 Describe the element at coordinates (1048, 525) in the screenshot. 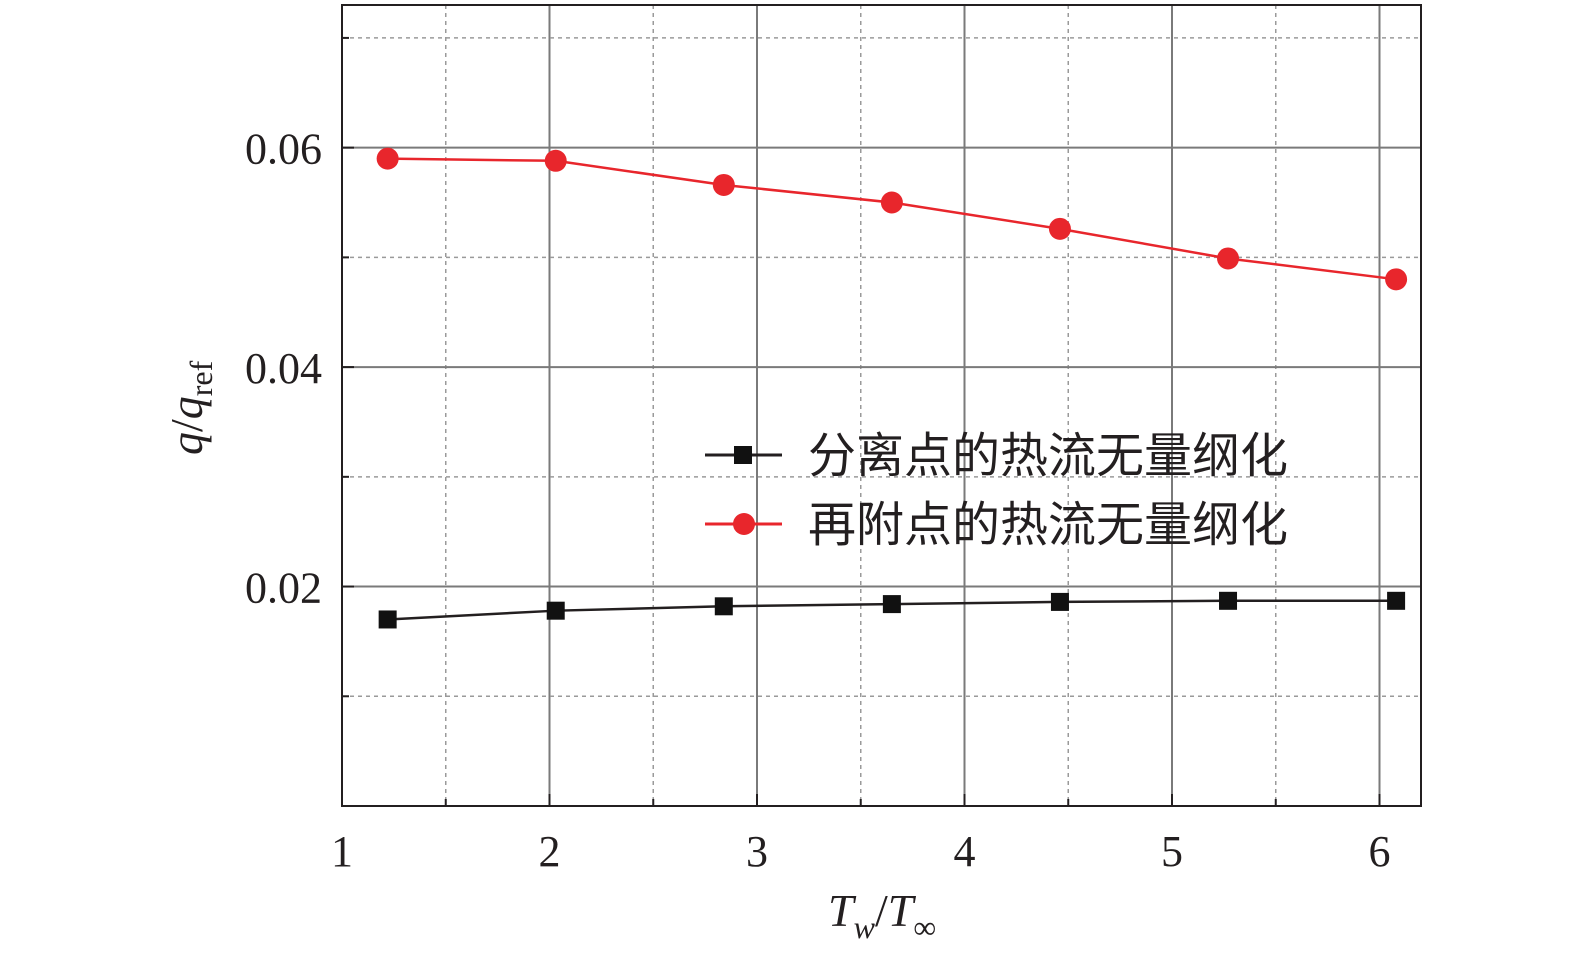

I see `legend-label-reattachment: 再附点的热流无量纲化` at that location.